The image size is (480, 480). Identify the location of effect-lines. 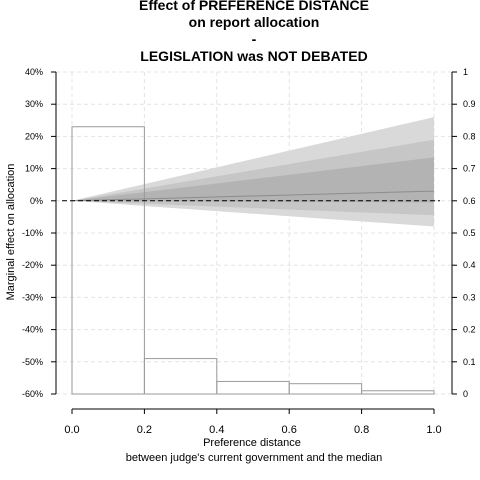
(251, 196).